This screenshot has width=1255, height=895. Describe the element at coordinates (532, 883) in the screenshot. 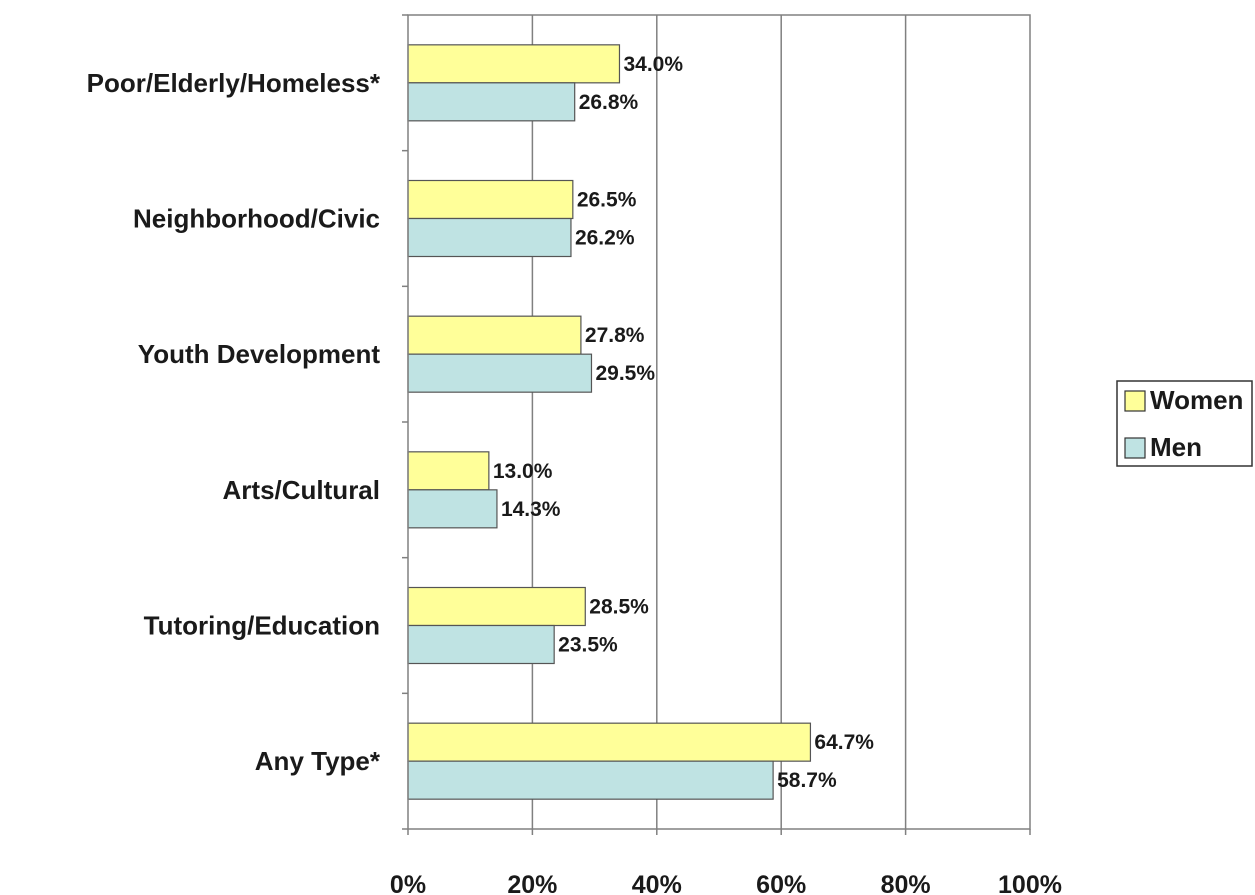

I see `x-tick-label: 20%` at that location.